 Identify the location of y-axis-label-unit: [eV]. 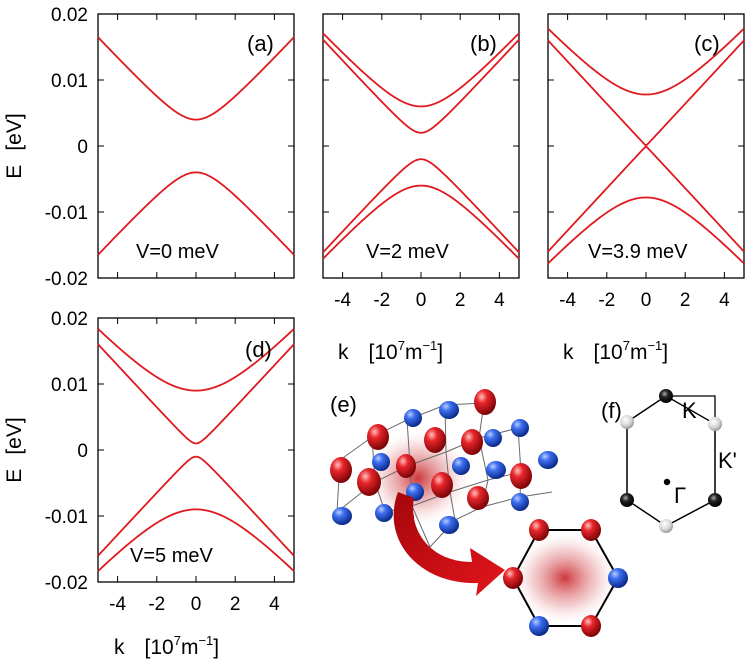
(14, 131).